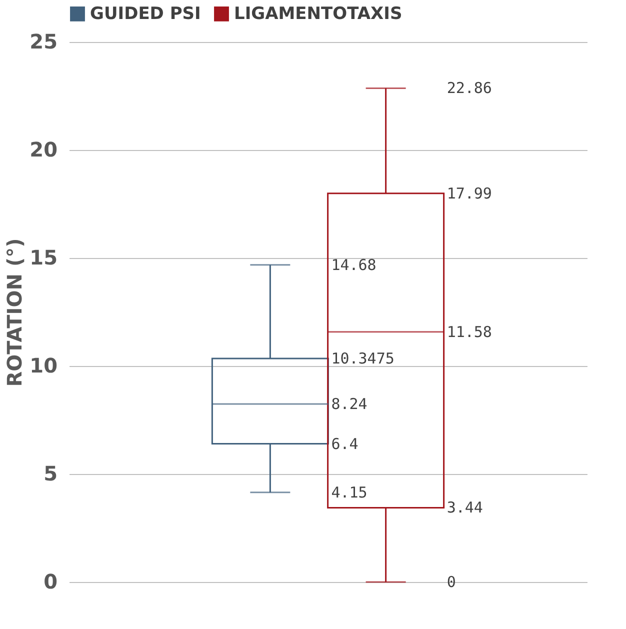 This screenshot has height=629, width=626. I want to click on annotation: 11.58, so click(469, 331).